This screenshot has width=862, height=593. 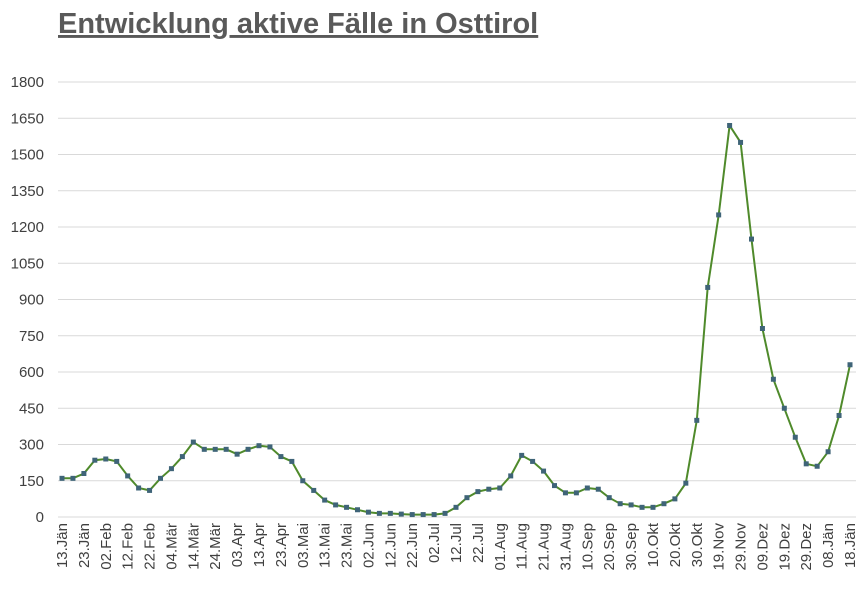 What do you see at coordinates (762, 547) in the screenshot?
I see `x-tick-label: 09.Dez` at bounding box center [762, 547].